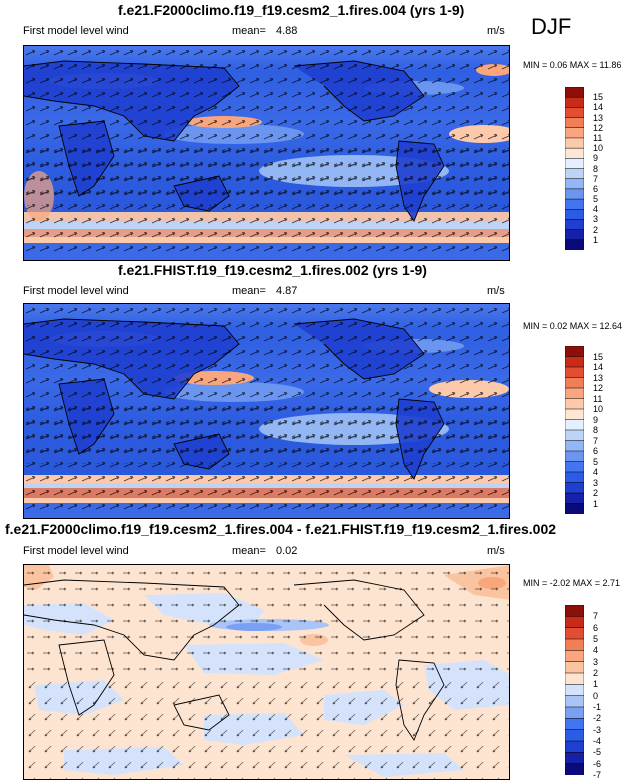 This screenshot has width=643, height=784. Describe the element at coordinates (572, 583) in the screenshot. I see `panel-3-min-max: MIN = -2.02 MAX = 2.71` at that location.